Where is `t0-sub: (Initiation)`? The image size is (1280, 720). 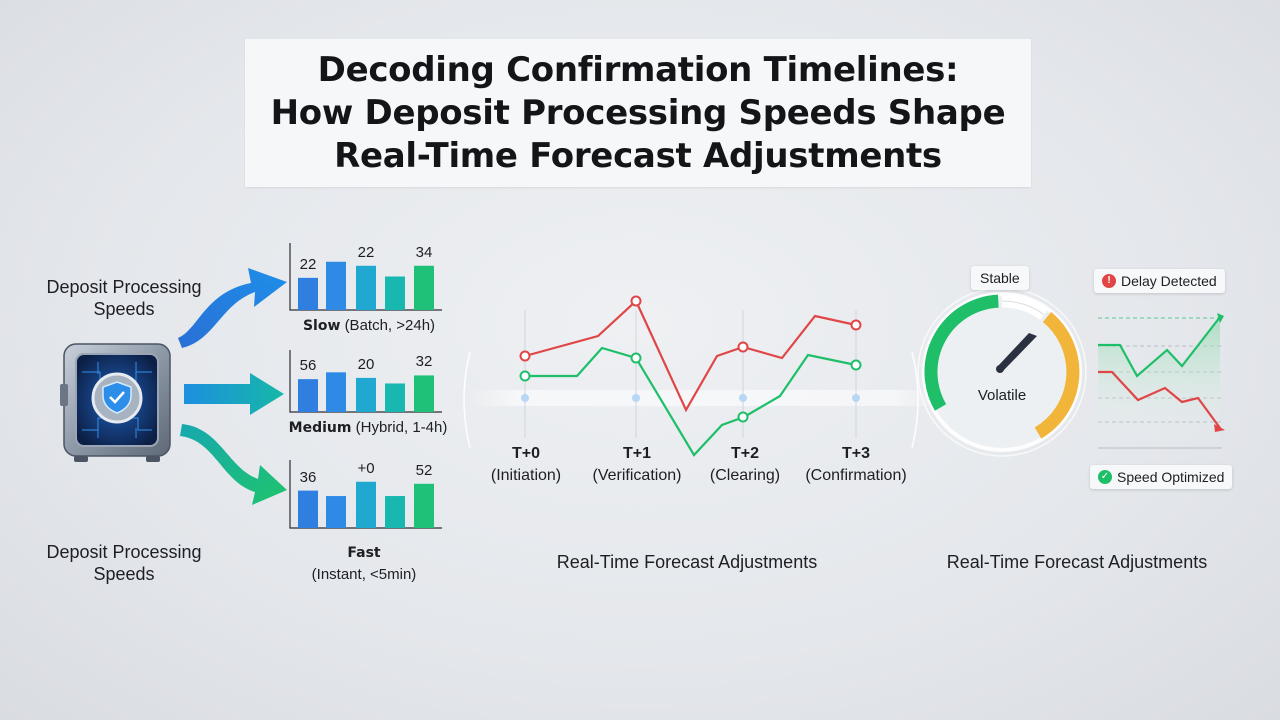 t0-sub: (Initiation) is located at coordinates (526, 475).